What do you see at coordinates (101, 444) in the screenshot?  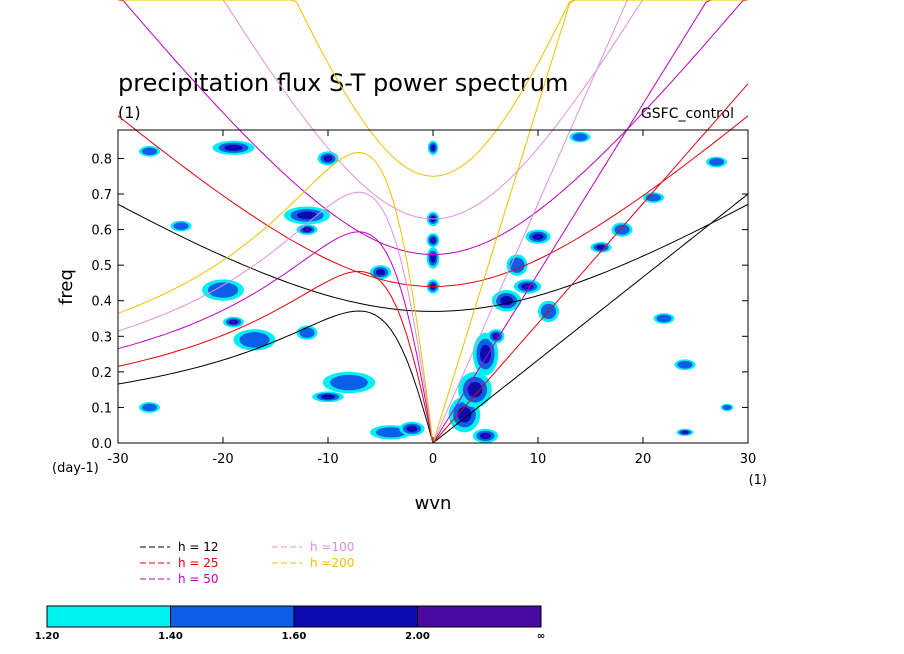 I see `y-tick-label: 0.0` at bounding box center [101, 444].